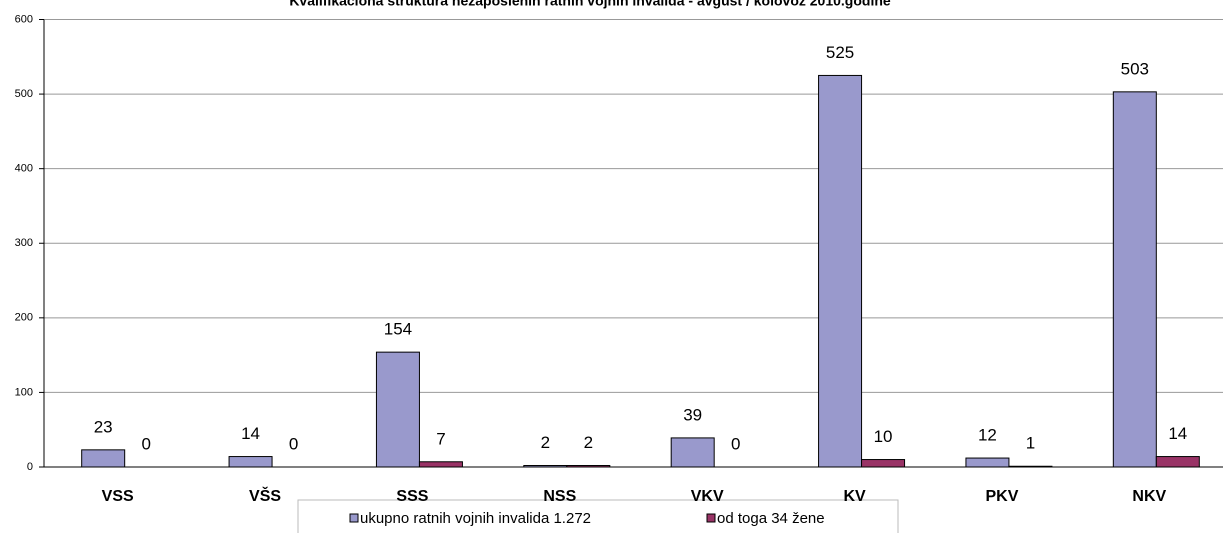  Describe the element at coordinates (1001, 496) in the screenshot. I see `x-tick-label: PKV` at that location.